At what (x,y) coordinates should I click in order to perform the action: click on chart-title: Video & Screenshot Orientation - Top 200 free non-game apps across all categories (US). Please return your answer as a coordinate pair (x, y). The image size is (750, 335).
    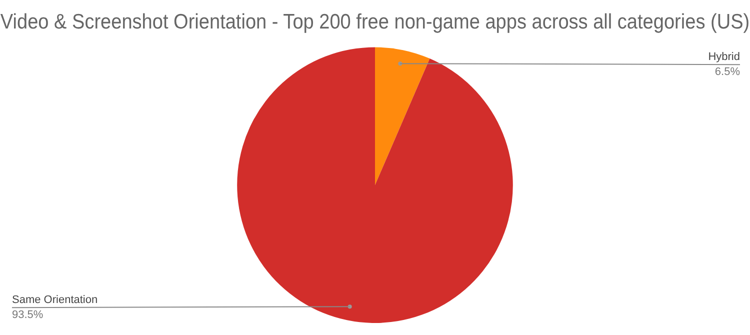
    Looking at the image, I should click on (375, 22).